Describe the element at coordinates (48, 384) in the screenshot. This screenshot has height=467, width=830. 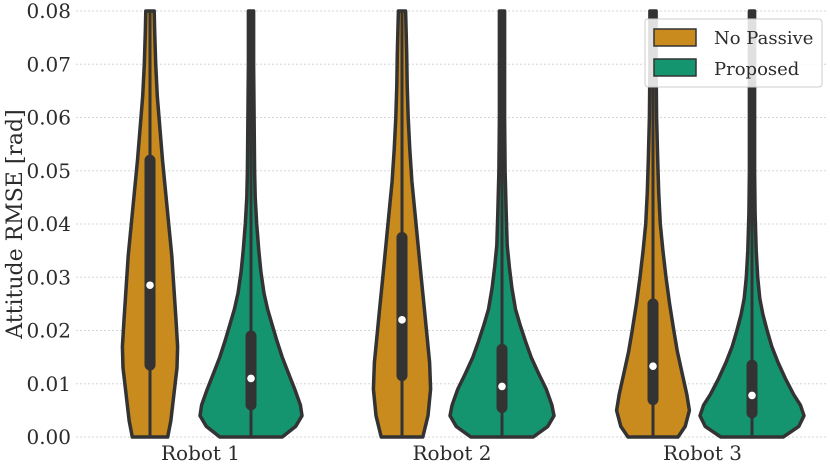
I see `y-tick-label: 0.01` at that location.